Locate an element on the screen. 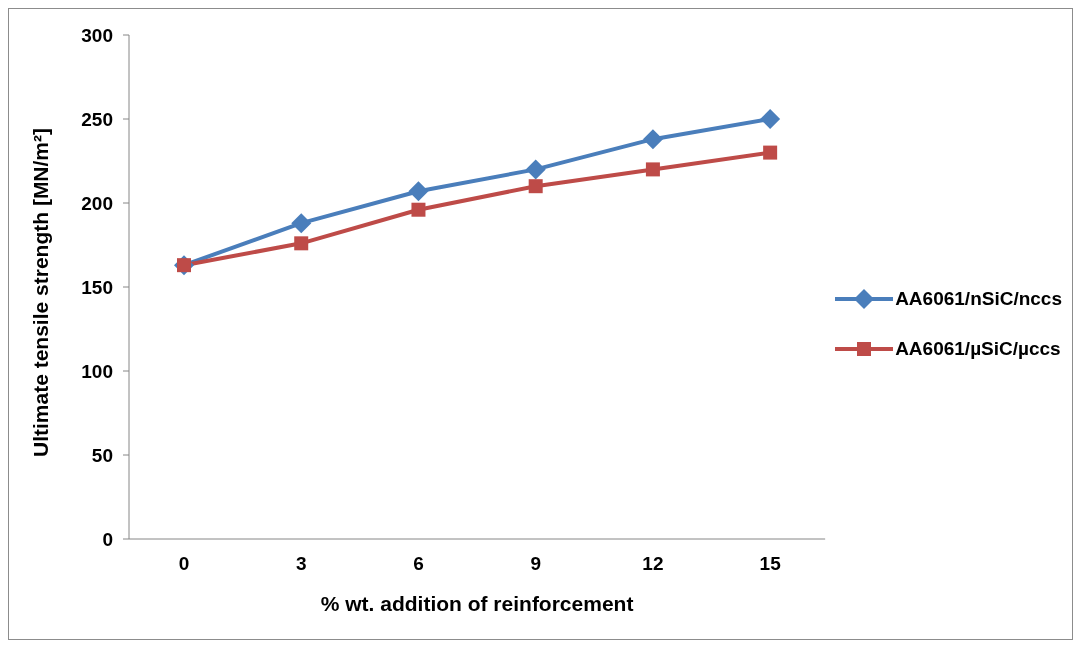 Image resolution: width=1081 pixels, height=648 pixels. x-tick-label: 3 is located at coordinates (301, 564).